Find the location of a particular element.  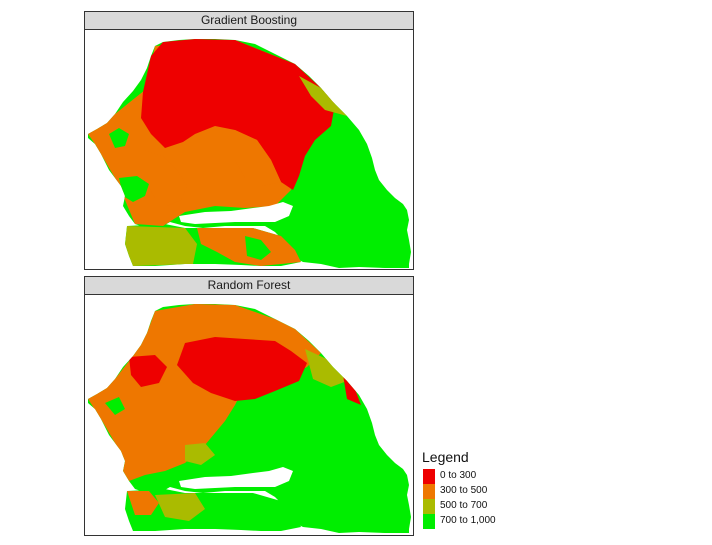

legend-label: 300 to 500 is located at coordinates (464, 490).